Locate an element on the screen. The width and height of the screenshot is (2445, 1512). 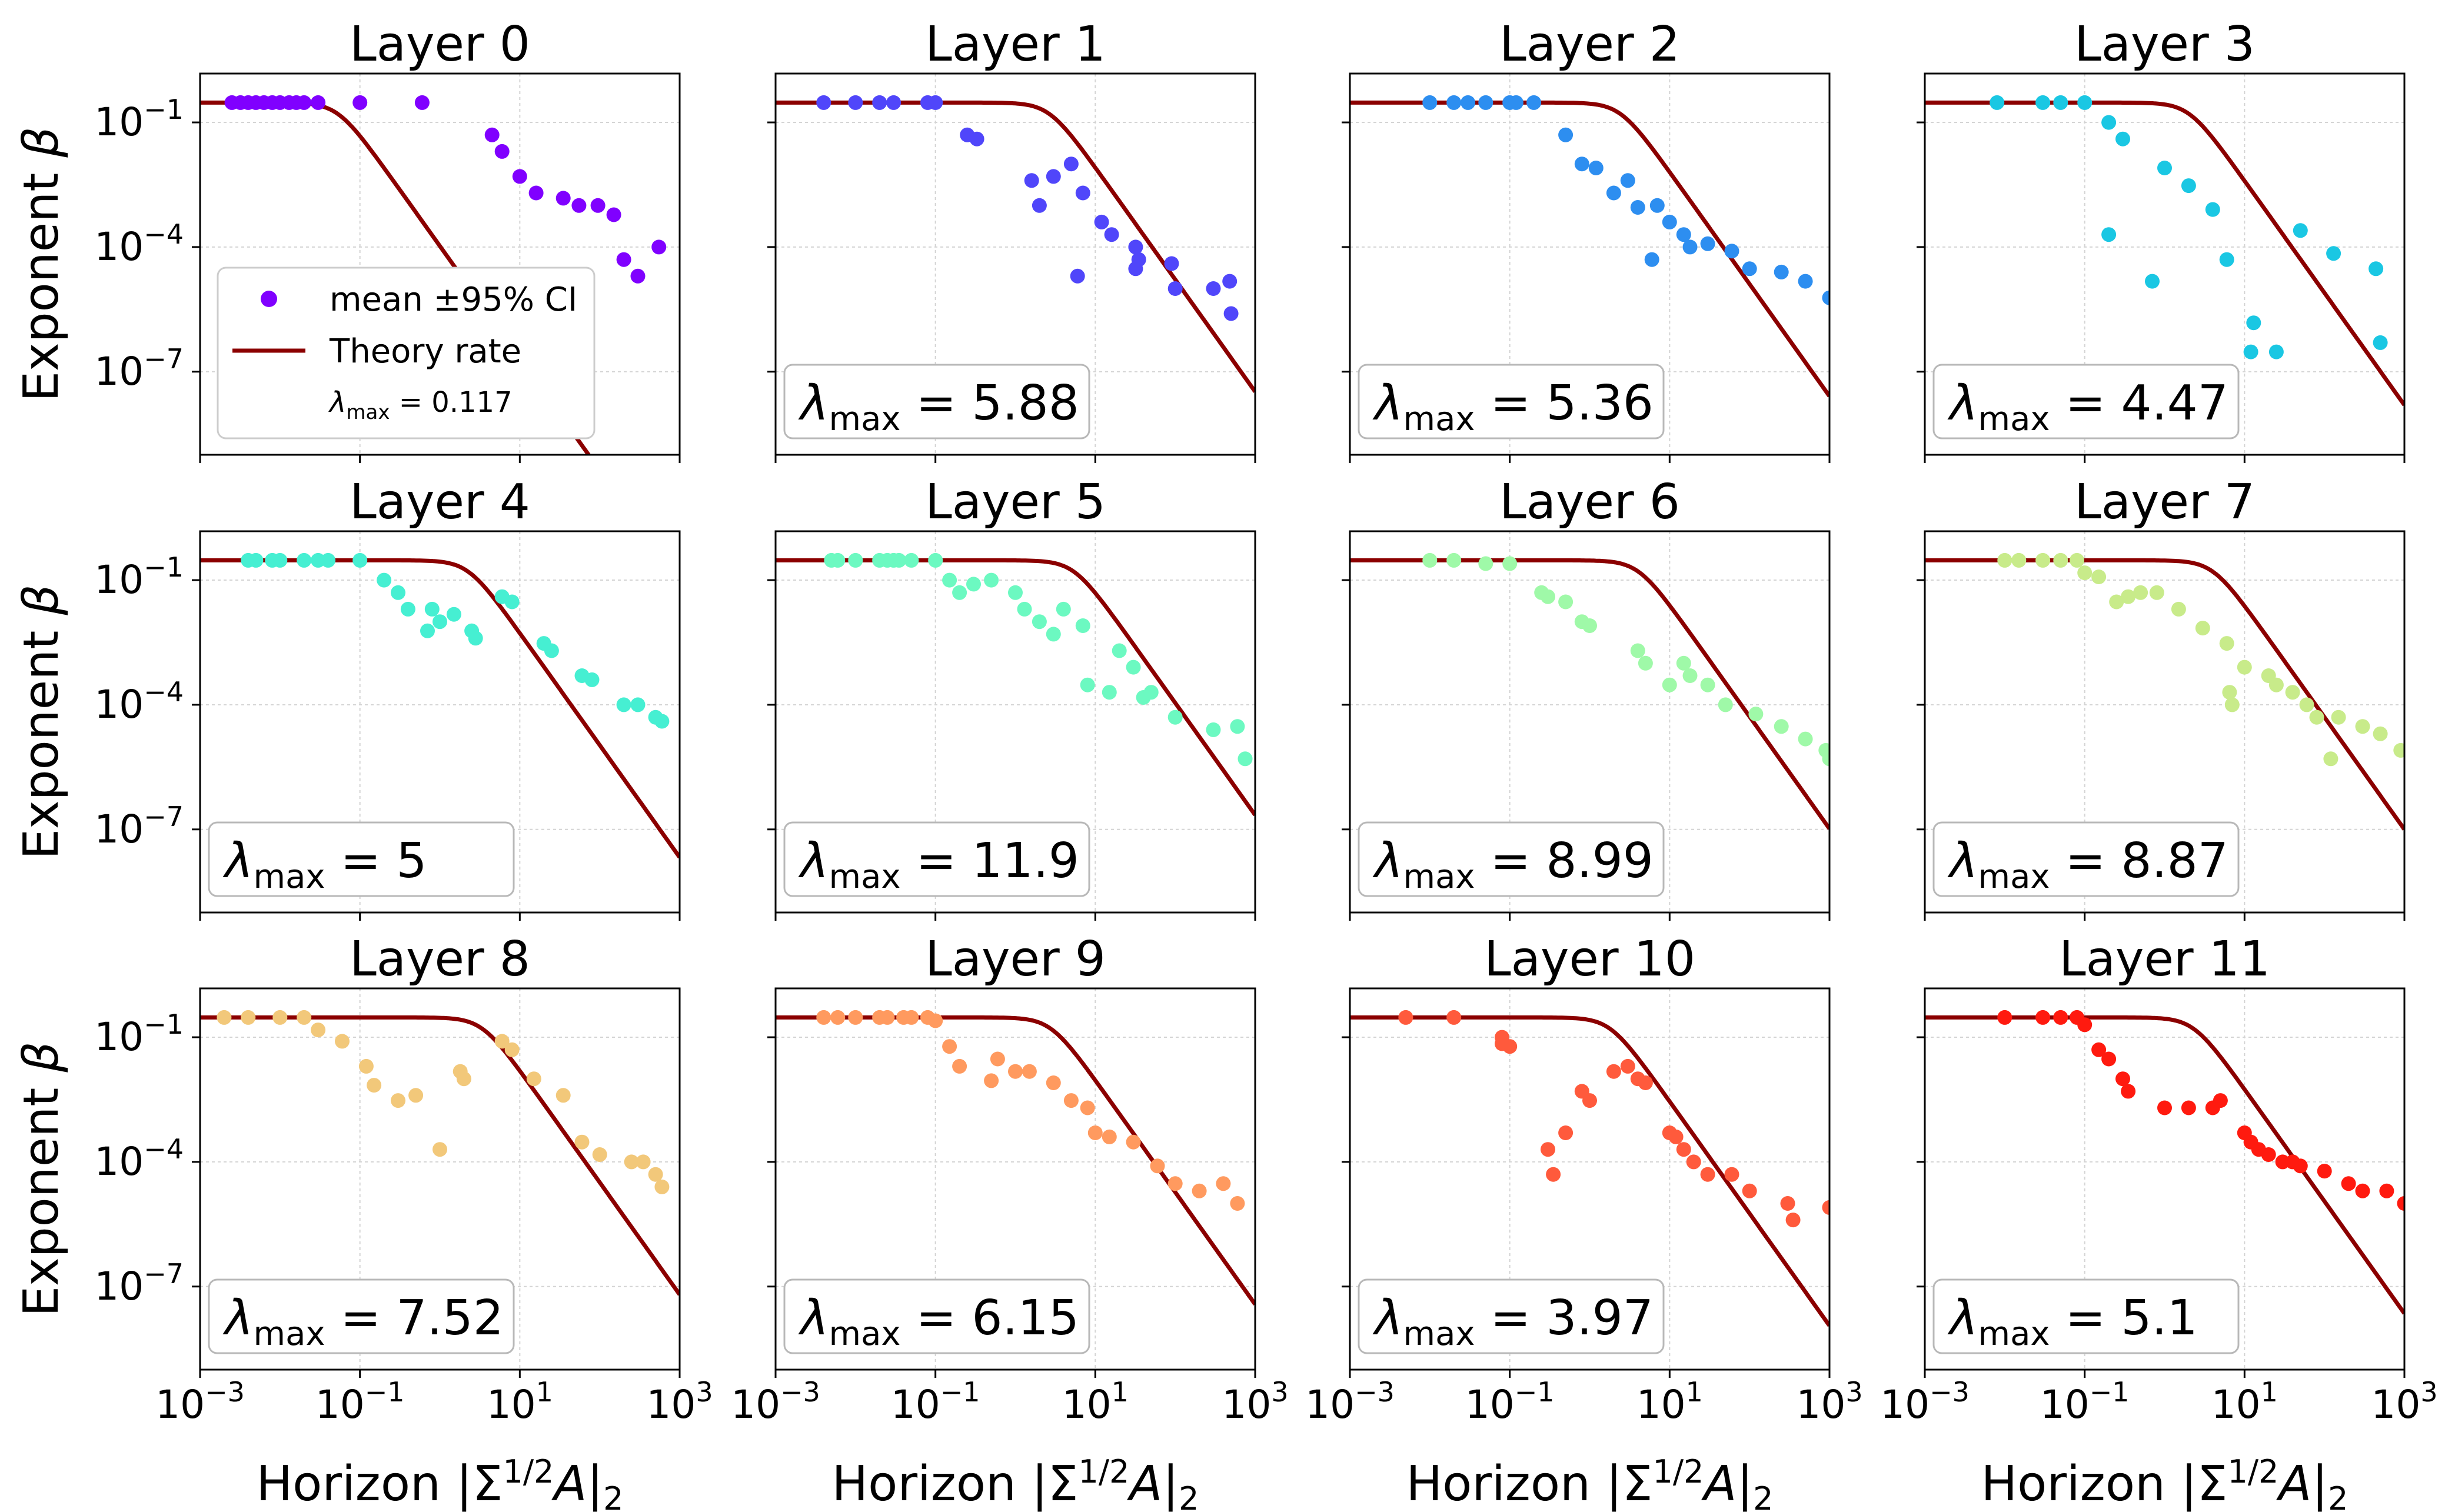
y-tick-label: 10⁻¹ is located at coordinates (139, 120).